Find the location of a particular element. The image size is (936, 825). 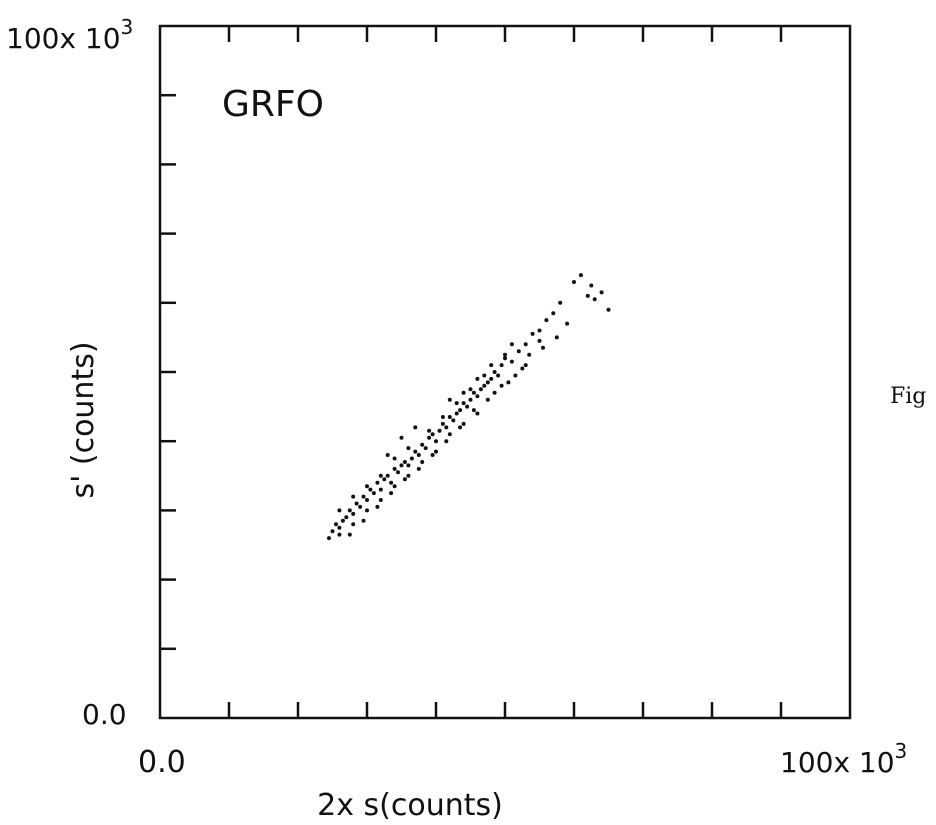

y-axis-min-label: 0.0 is located at coordinates (104, 714).